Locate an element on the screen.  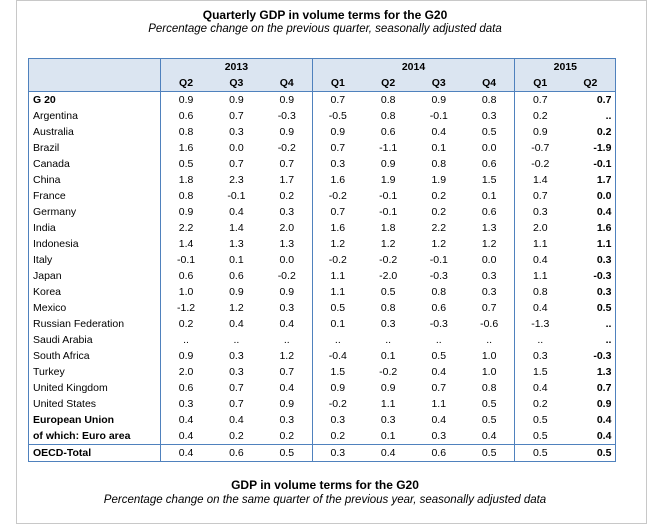
table-row: China 1.8 2.3 1.7 1.6 1.9 1.9 1.5 1.4 1.7 is located at coordinates (322, 180).